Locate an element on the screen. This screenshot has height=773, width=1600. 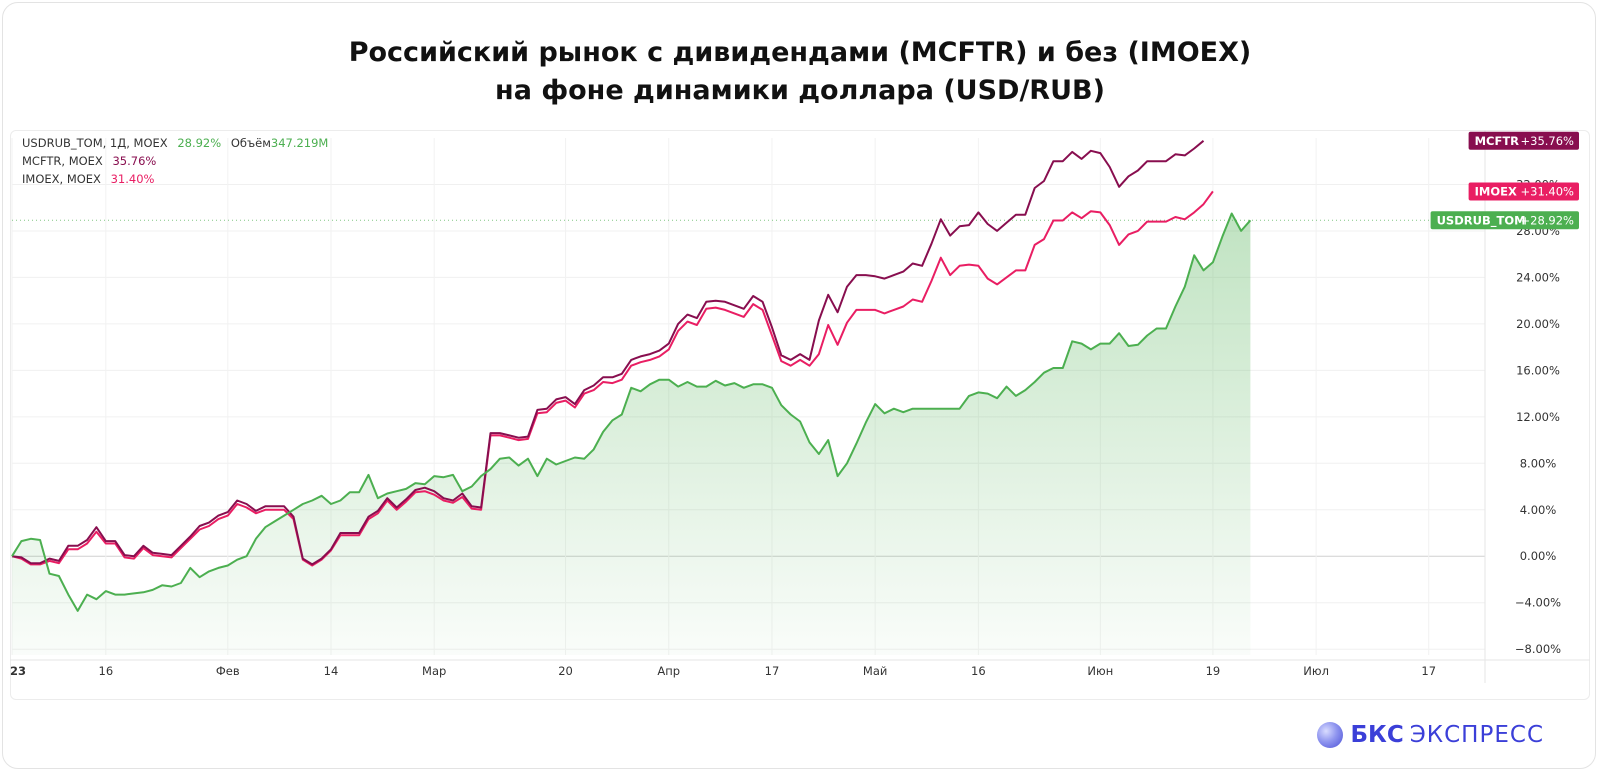
y-tick-label: 24.00% is located at coordinates (1538, 277).